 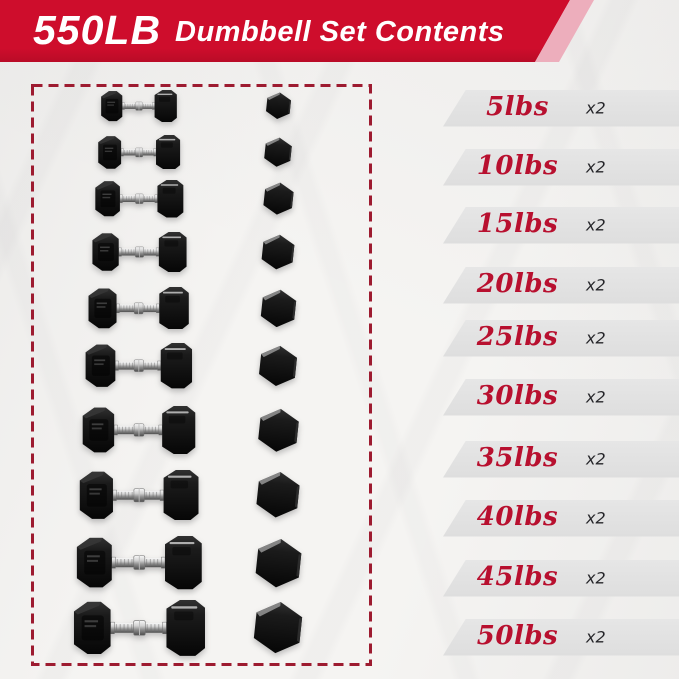 I want to click on weight-label: 25lbs, so click(x=517, y=336).